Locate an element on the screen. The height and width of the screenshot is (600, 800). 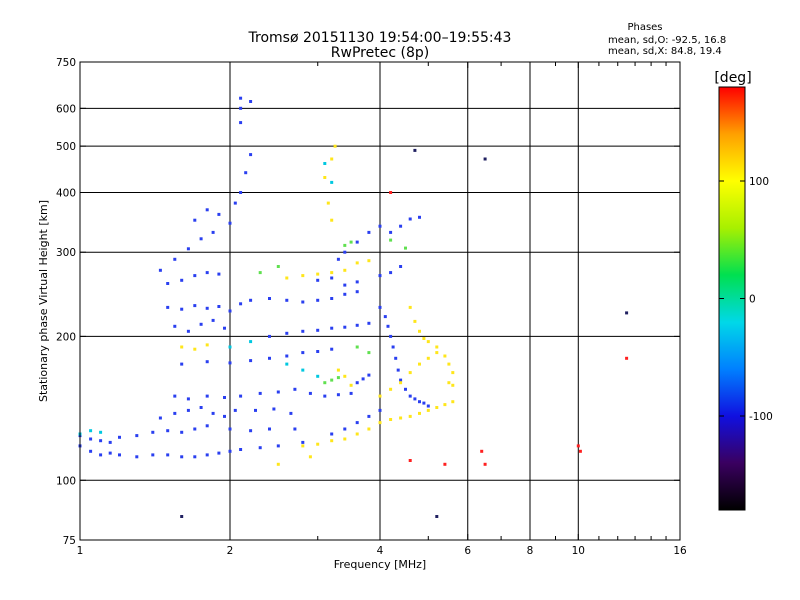
y-tick-label: 200 is located at coordinates (66, 337).